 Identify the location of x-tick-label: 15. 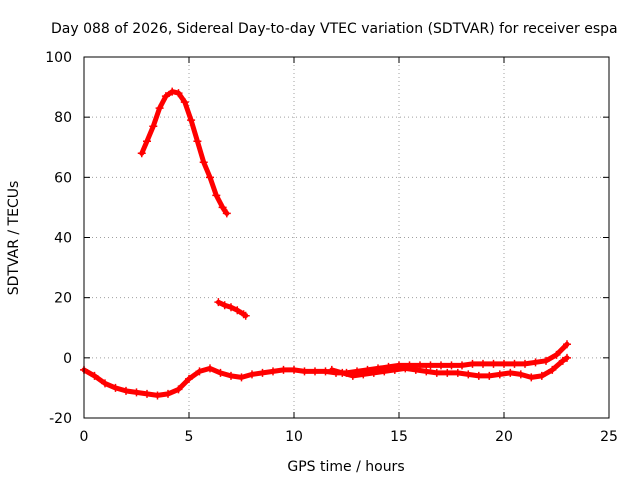
(399, 437).